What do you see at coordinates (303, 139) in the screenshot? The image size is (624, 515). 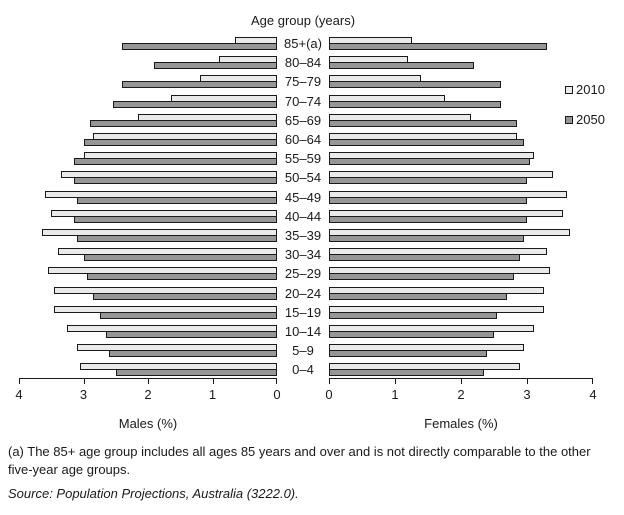 I see `age-group-label: 60–64` at bounding box center [303, 139].